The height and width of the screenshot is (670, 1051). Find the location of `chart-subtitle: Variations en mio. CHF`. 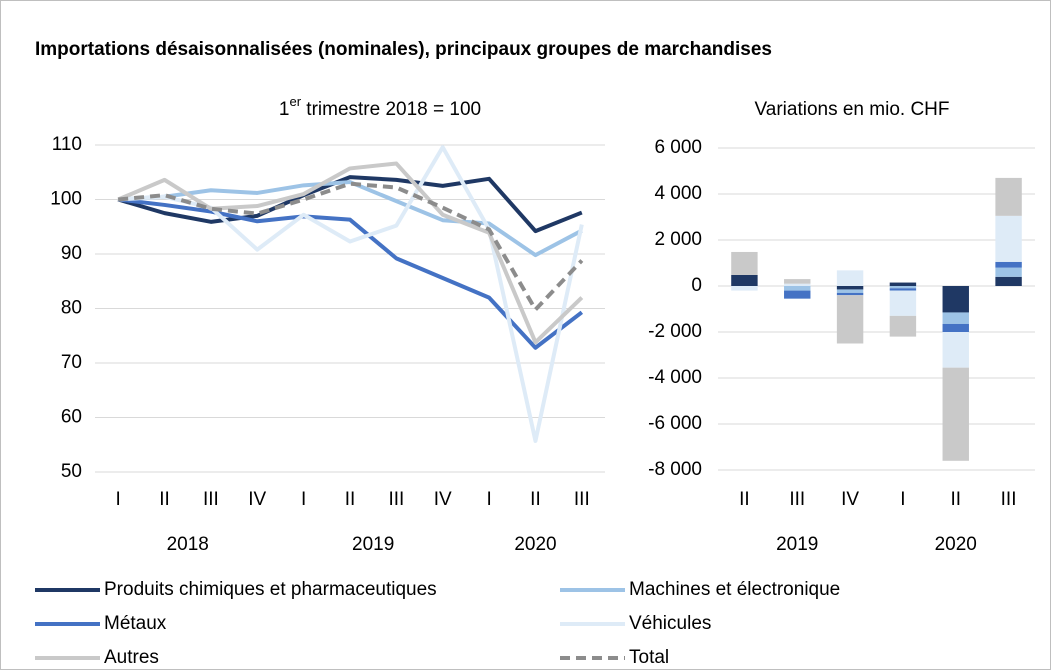

chart-subtitle: Variations en mio. CHF is located at coordinates (852, 109).